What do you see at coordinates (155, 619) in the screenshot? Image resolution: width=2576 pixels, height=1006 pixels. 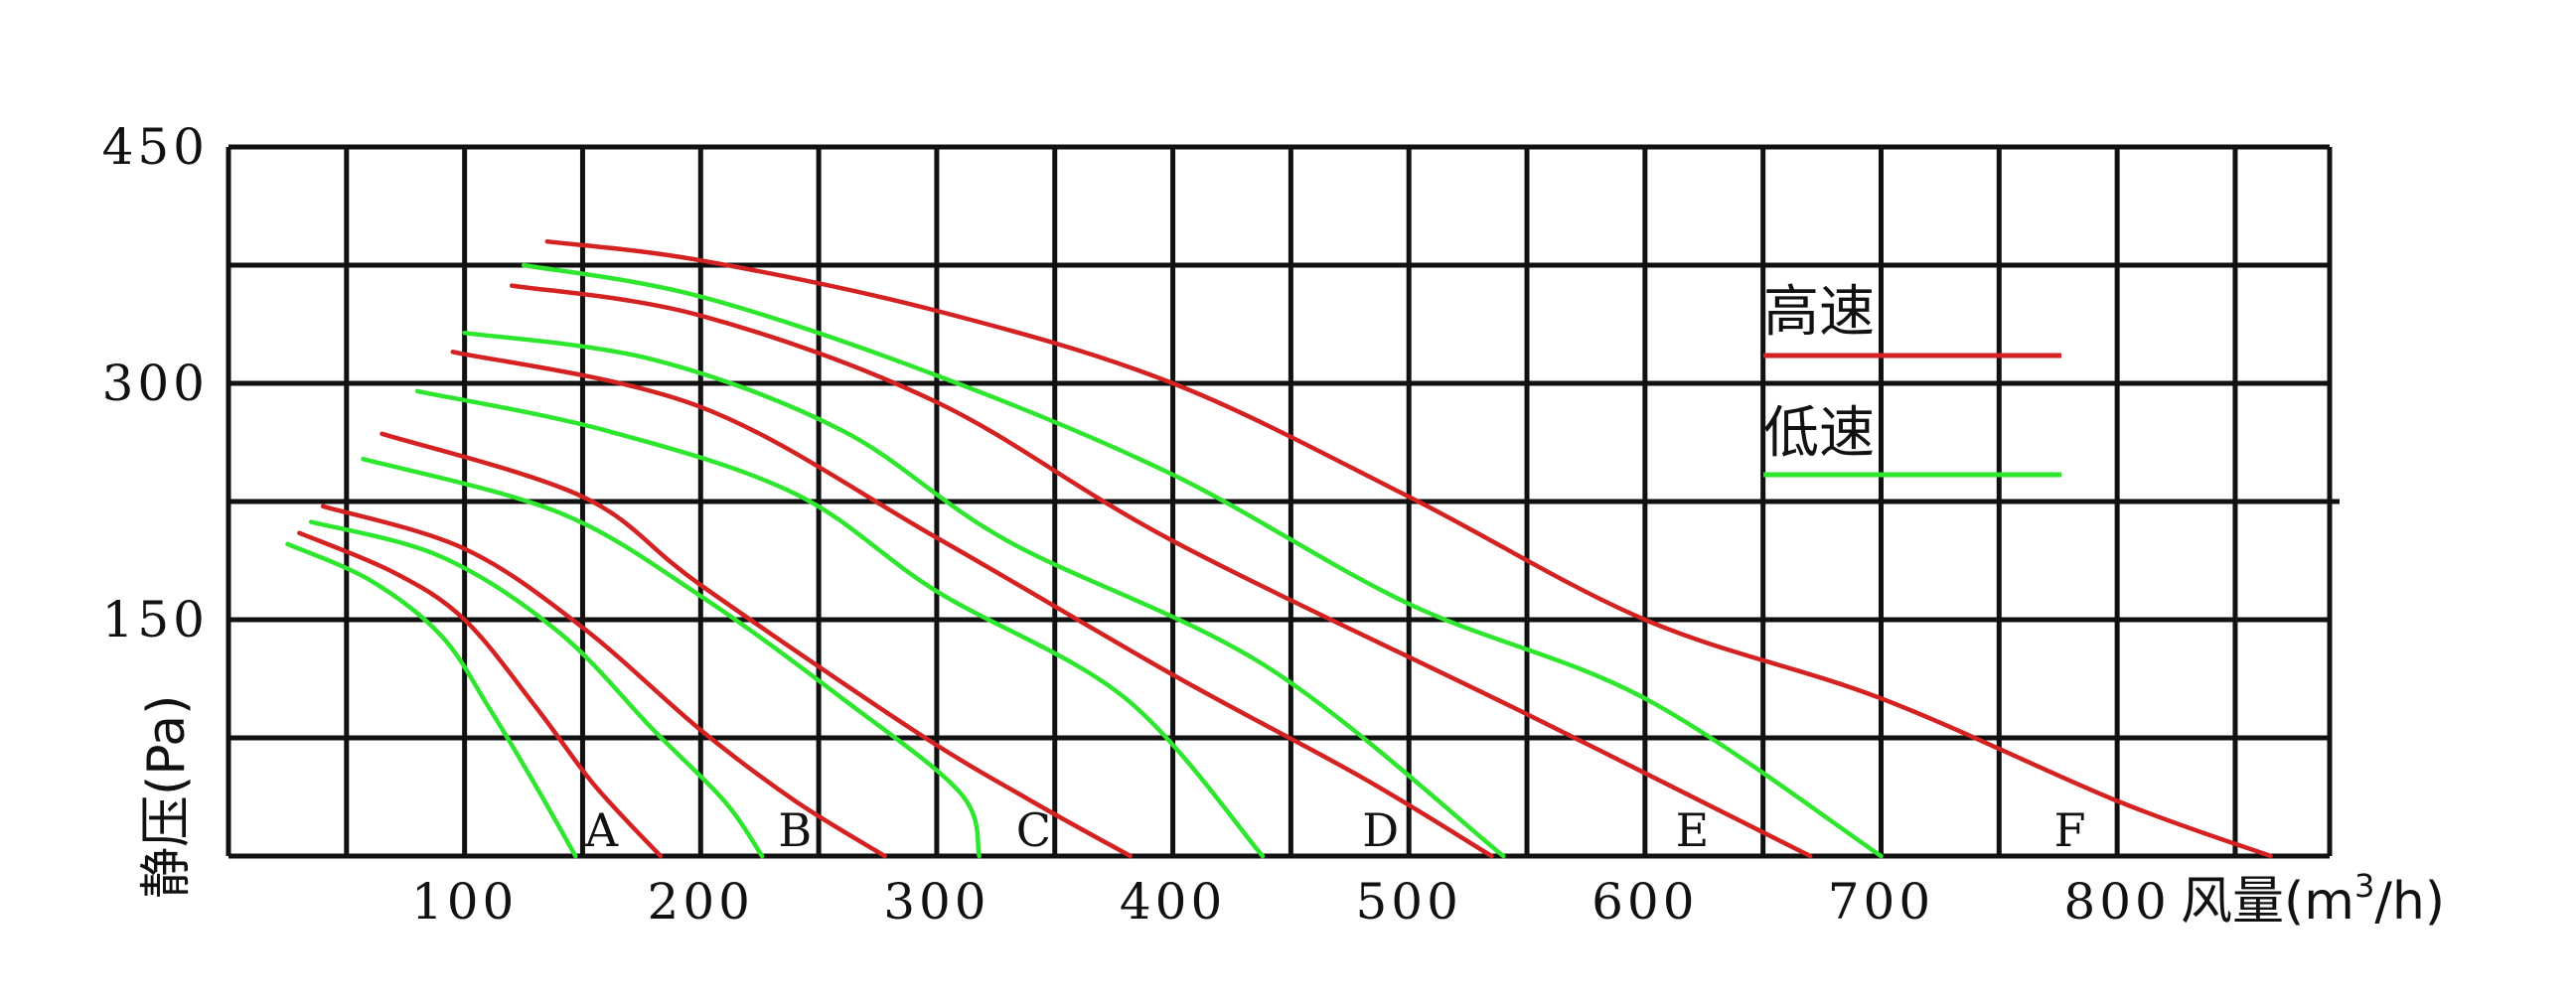 I see `y-tick-label: 150` at bounding box center [155, 619].